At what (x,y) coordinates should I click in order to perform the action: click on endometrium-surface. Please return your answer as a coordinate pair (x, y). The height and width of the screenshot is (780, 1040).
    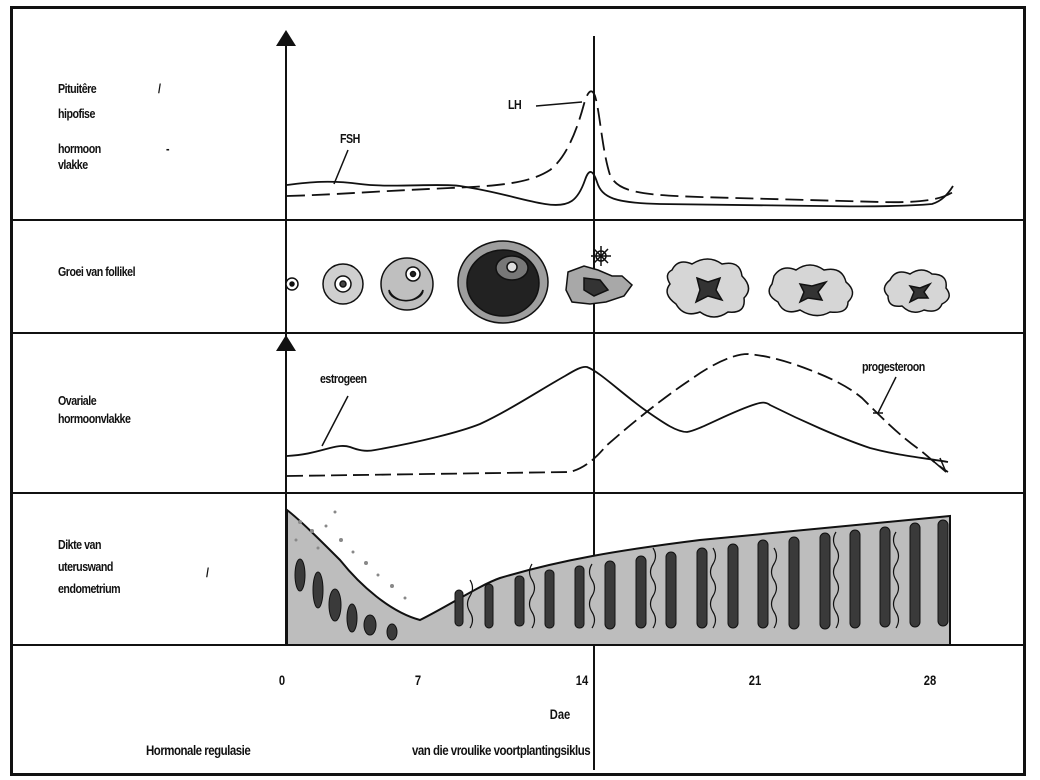
    Looking at the image, I should click on (618, 576).